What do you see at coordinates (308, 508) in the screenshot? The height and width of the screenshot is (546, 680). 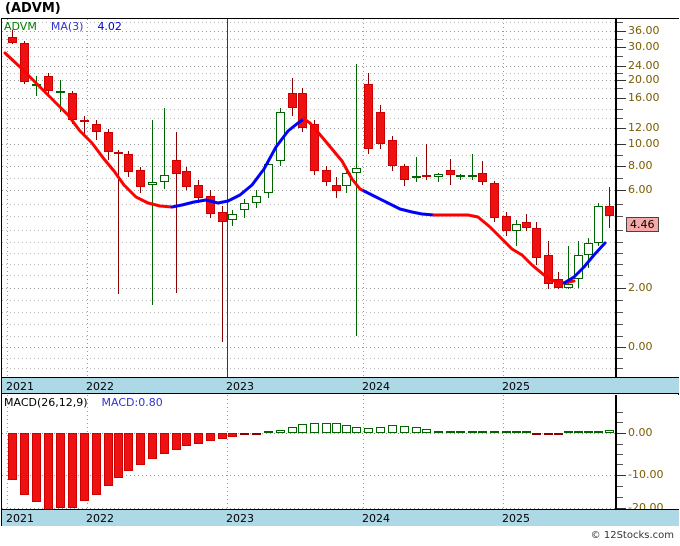 I see `macd-gridline` at bounding box center [308, 508].